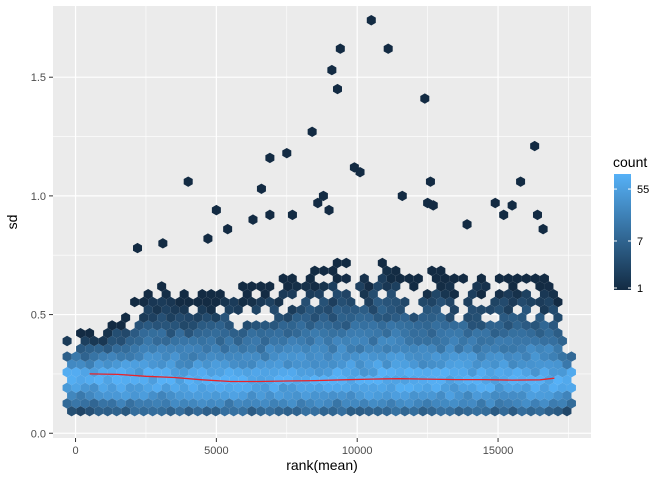 The height and width of the screenshot is (480, 672). What do you see at coordinates (640, 242) in the screenshot?
I see `legend-label: 7` at bounding box center [640, 242].